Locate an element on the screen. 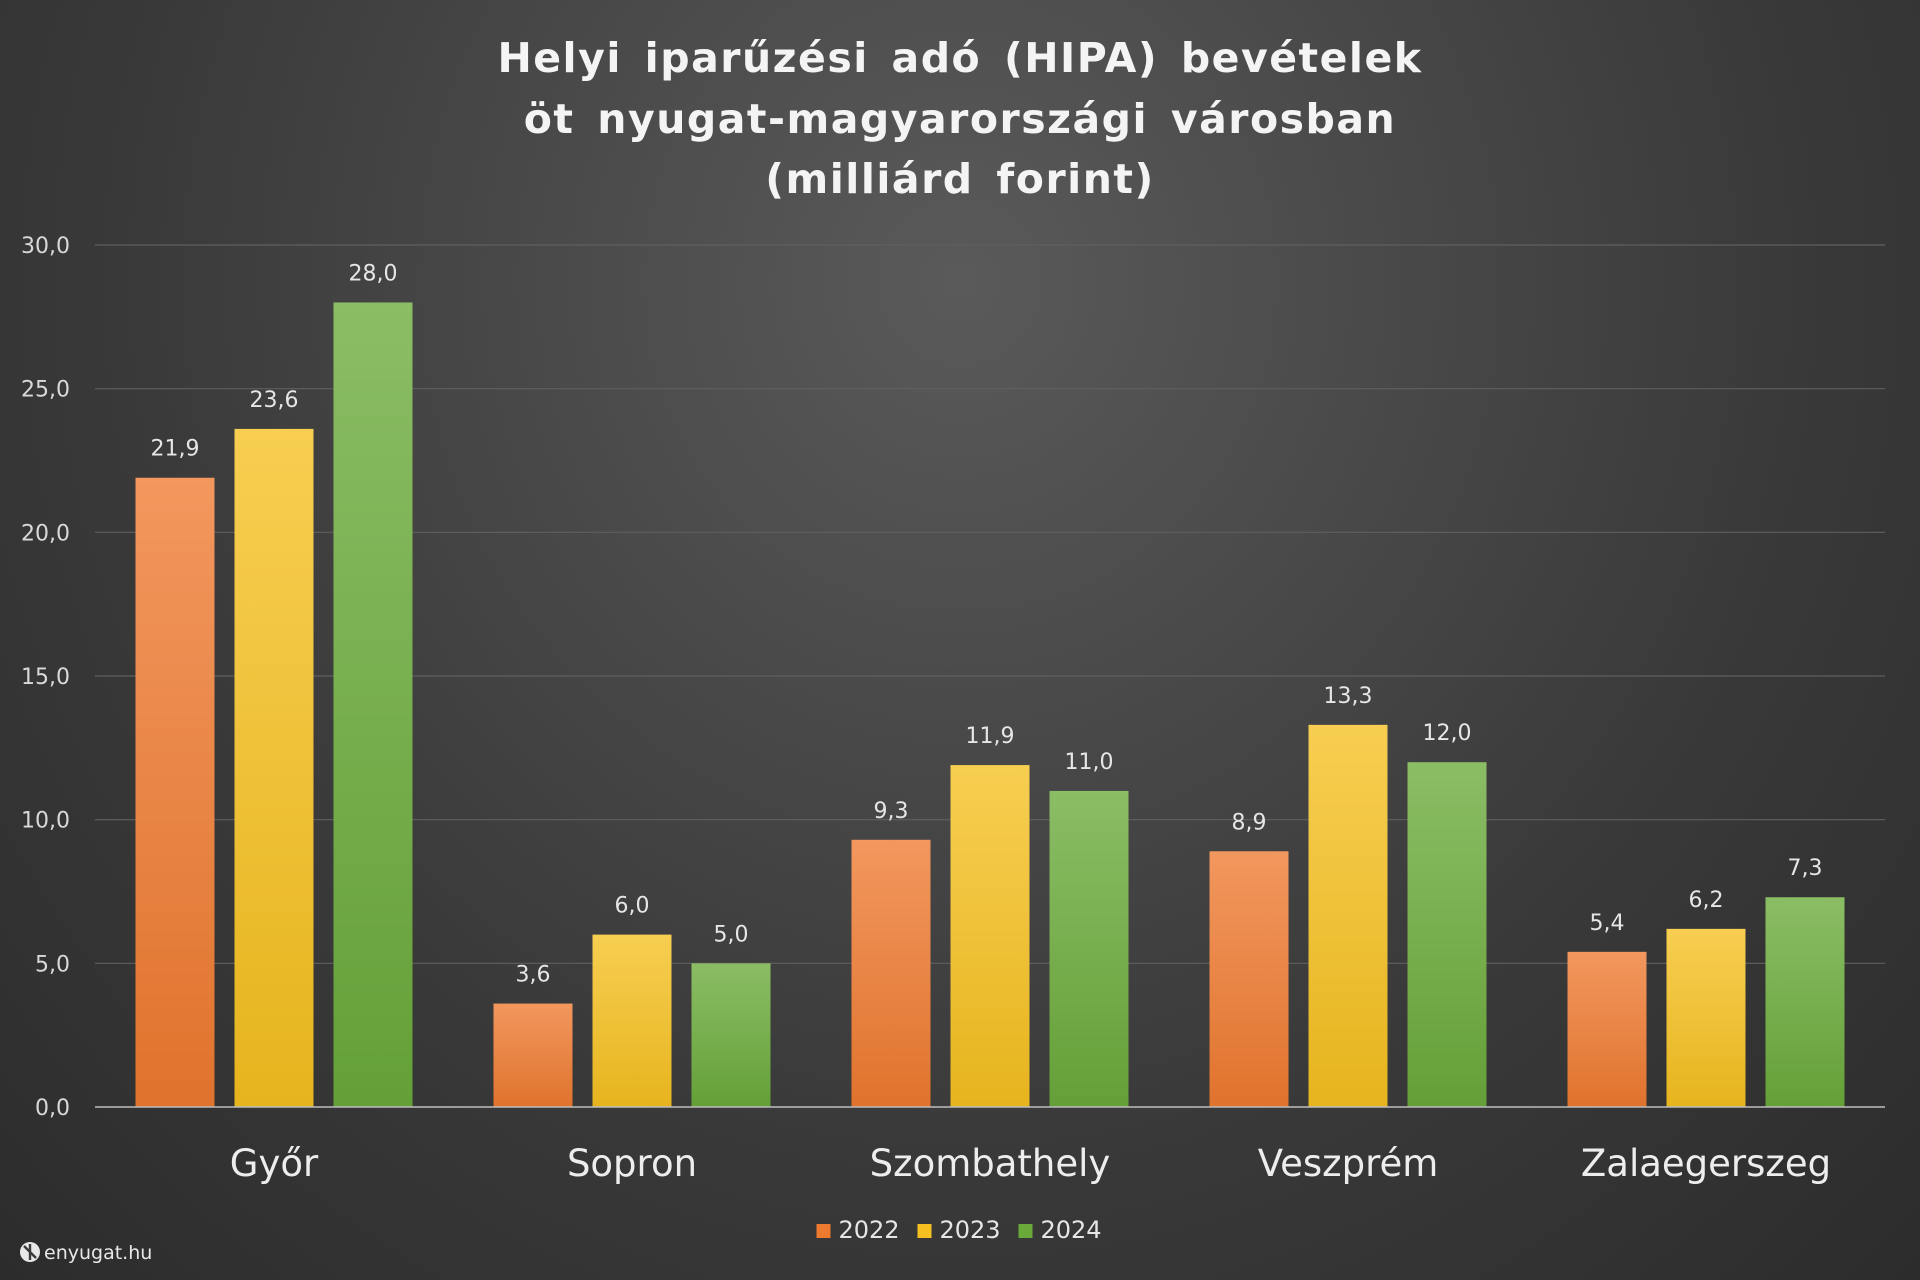  data-label: 9,3 is located at coordinates (891, 811).